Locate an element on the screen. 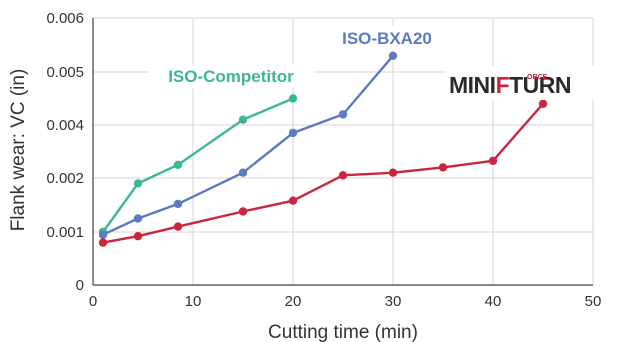 This screenshot has width=628, height=342. series-label-iso-competitor: ISO-Competitor is located at coordinates (231, 76).